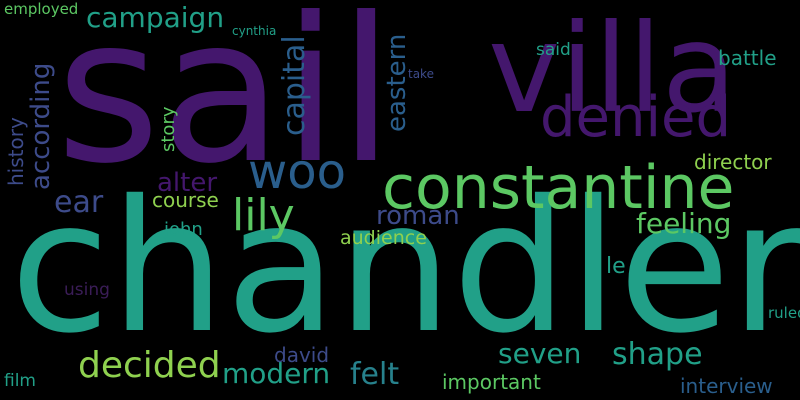 The width and height of the screenshot is (800, 400). Describe the element at coordinates (79, 202) in the screenshot. I see `word-ear: ear` at that location.